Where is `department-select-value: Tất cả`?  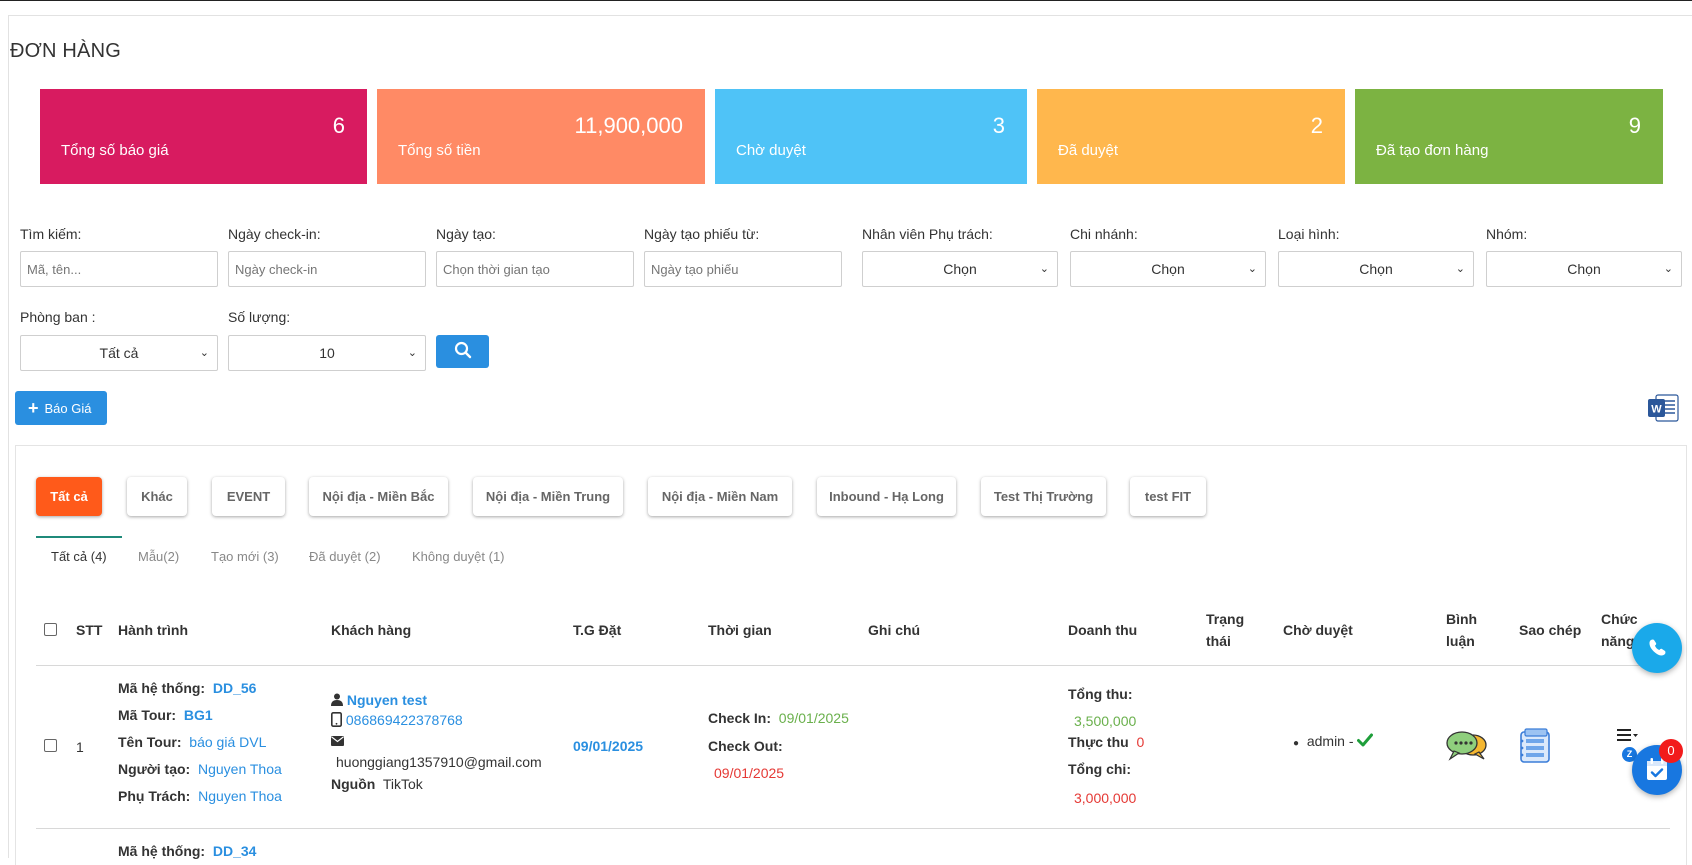 department-select-value: Tất cả is located at coordinates (119, 353).